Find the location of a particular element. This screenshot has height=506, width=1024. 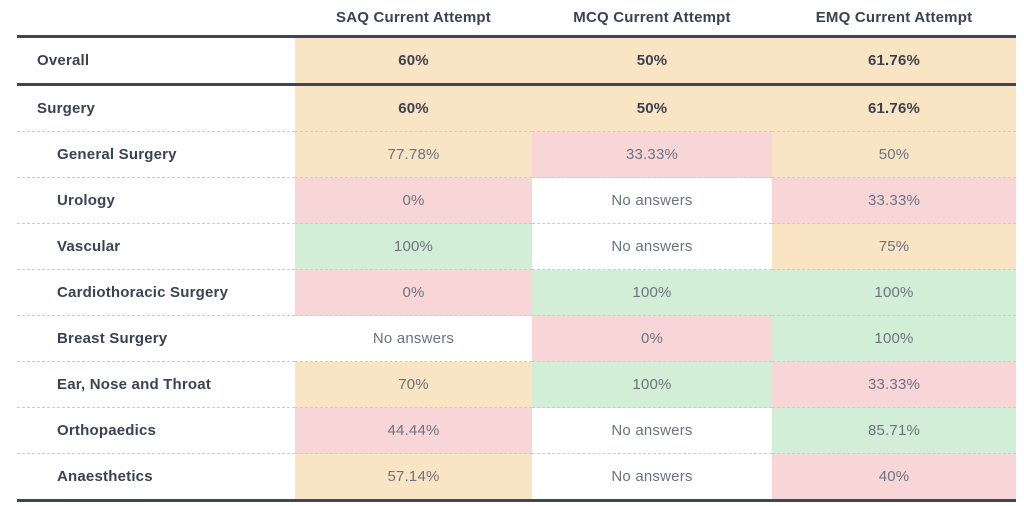

table-row: General Surgery 77.78% 33.33% 50% is located at coordinates (516, 154).